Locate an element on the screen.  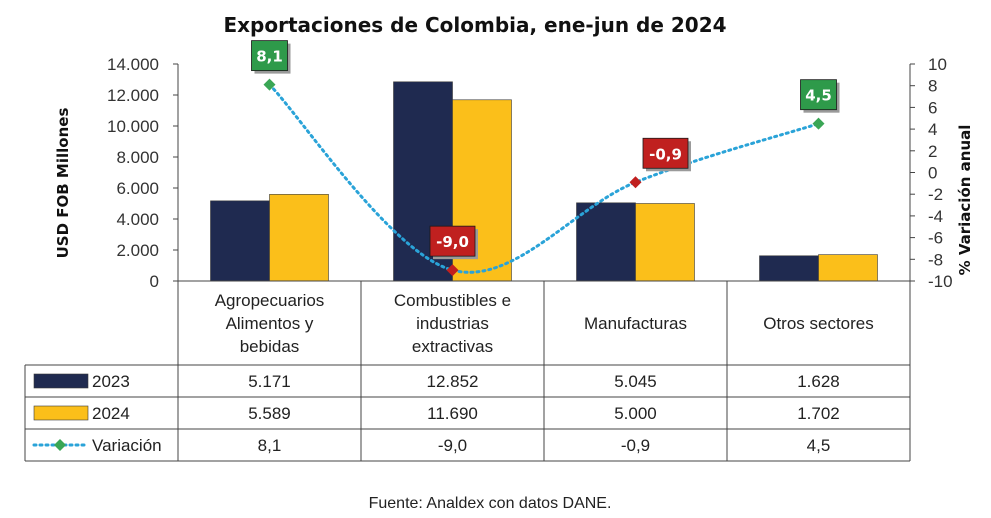
y2-axis-title: % Variación anual is located at coordinates (965, 200).